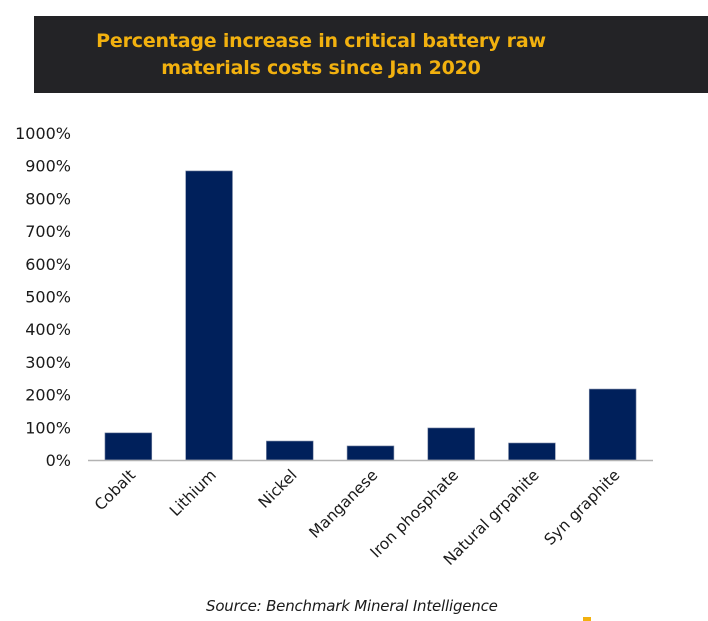  I want to click on bar-syn-graphite, so click(612, 424).